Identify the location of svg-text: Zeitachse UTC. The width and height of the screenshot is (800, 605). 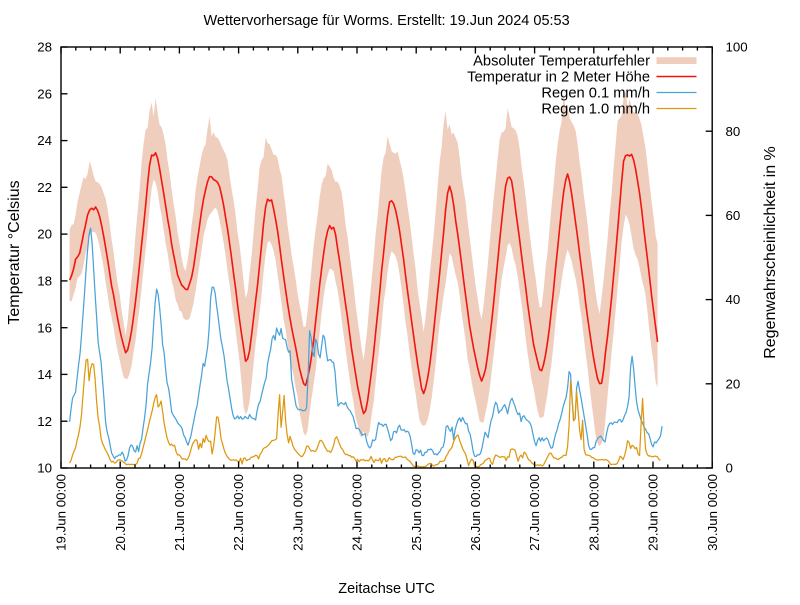
(386, 589).